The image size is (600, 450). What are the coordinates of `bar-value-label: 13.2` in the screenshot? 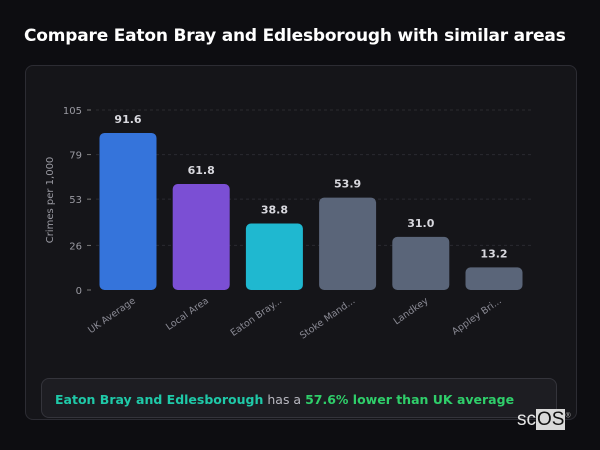 It's located at (493, 253).